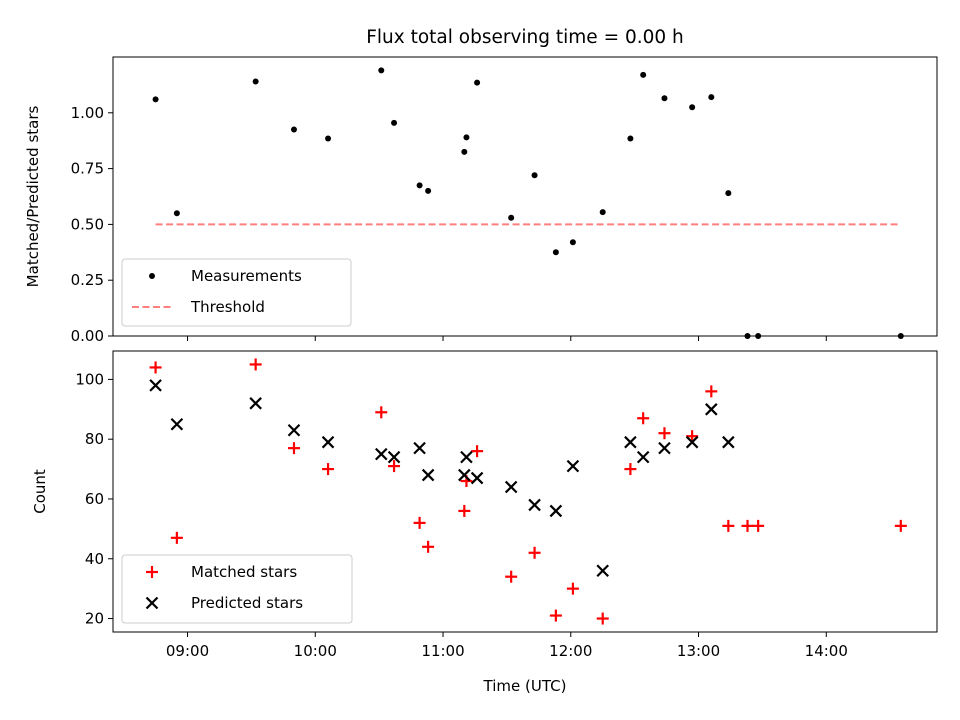 The image size is (960, 720). I want to click on legend-label: Threshold, so click(227, 307).